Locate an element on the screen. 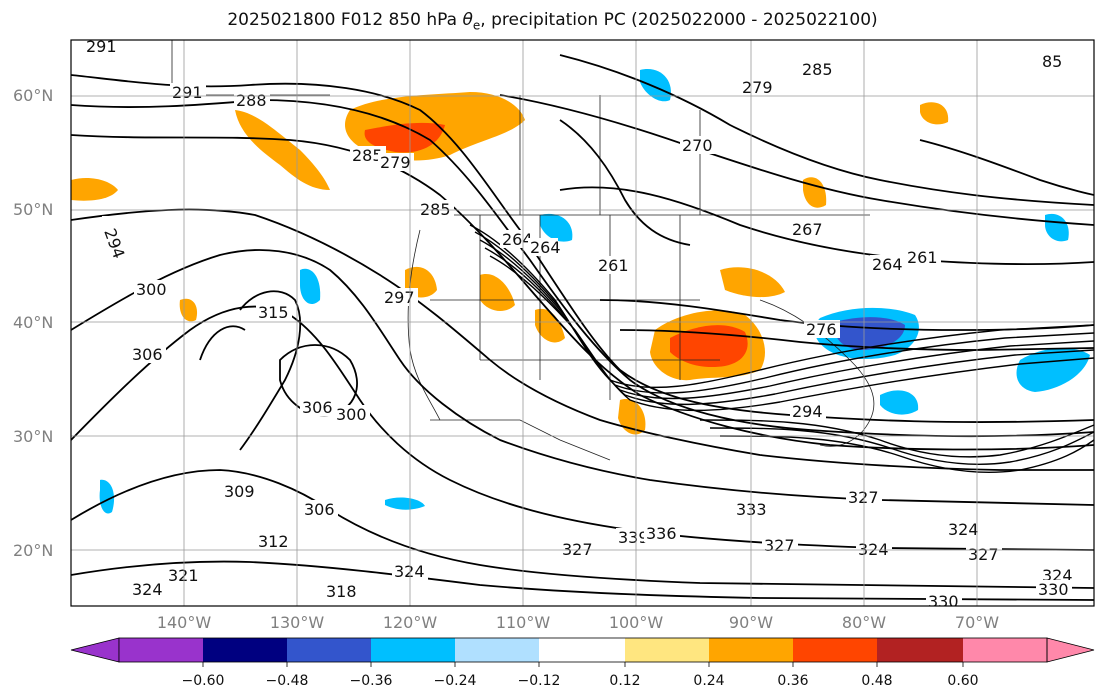 The height and width of the screenshot is (700, 1105). svg-text: 312 is located at coordinates (273, 541).